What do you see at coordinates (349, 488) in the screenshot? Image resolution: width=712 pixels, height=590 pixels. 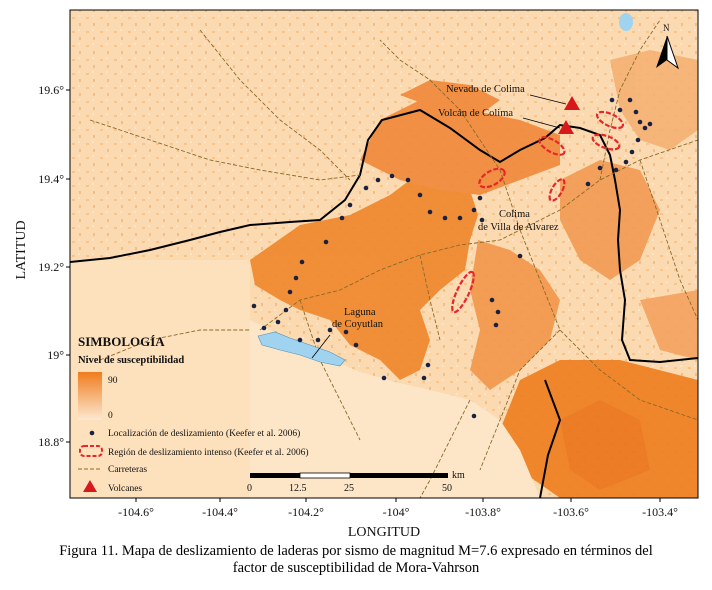 I see `scale-label-25: 25` at bounding box center [349, 488].